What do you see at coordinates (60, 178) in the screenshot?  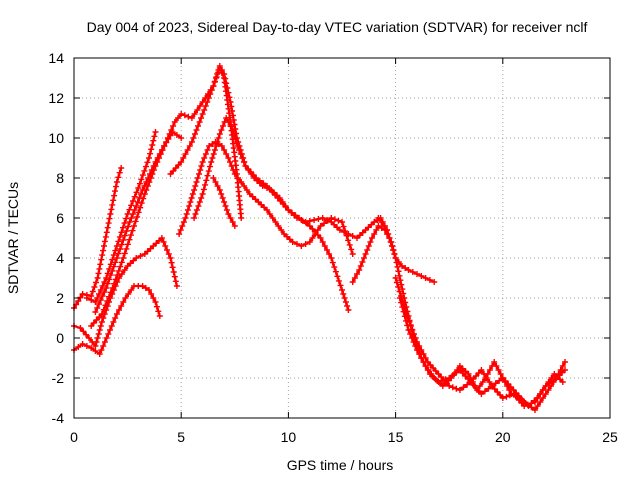 I see `y-tick-label: 8` at bounding box center [60, 178].